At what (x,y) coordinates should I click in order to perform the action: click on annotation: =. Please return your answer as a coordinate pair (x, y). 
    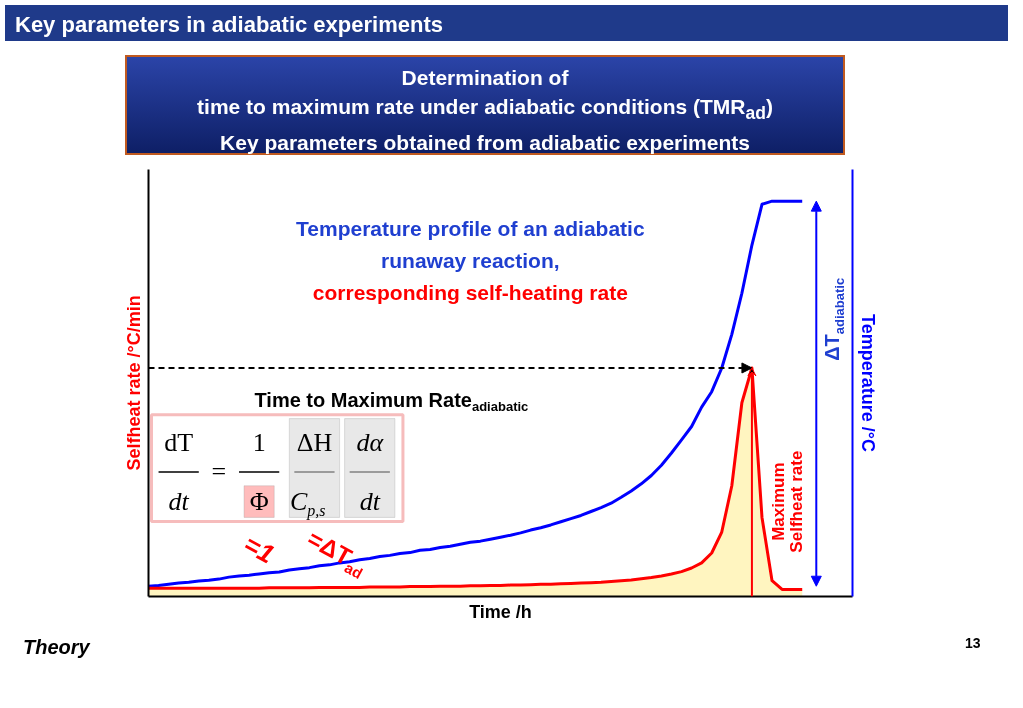
    Looking at the image, I should click on (219, 472).